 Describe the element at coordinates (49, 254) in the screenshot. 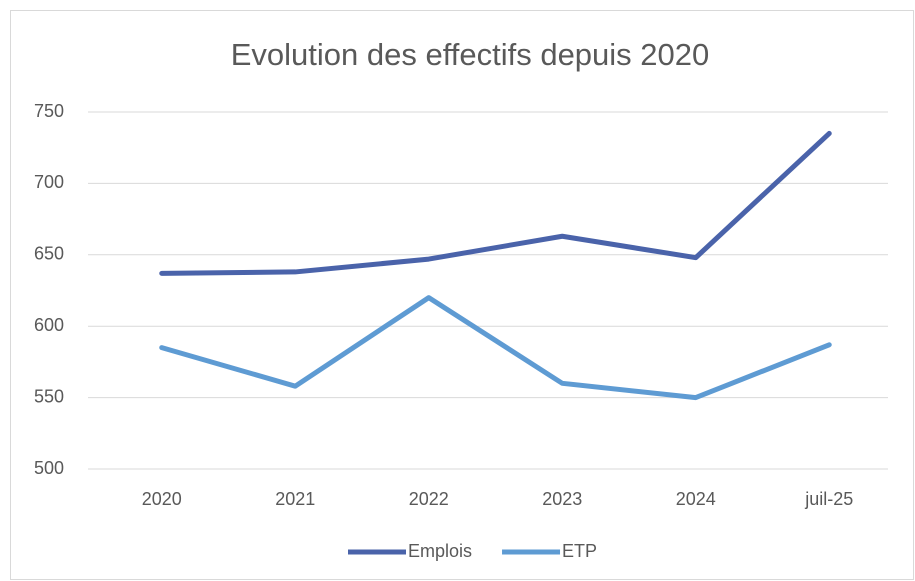

I see `y-tick-label: 650` at that location.